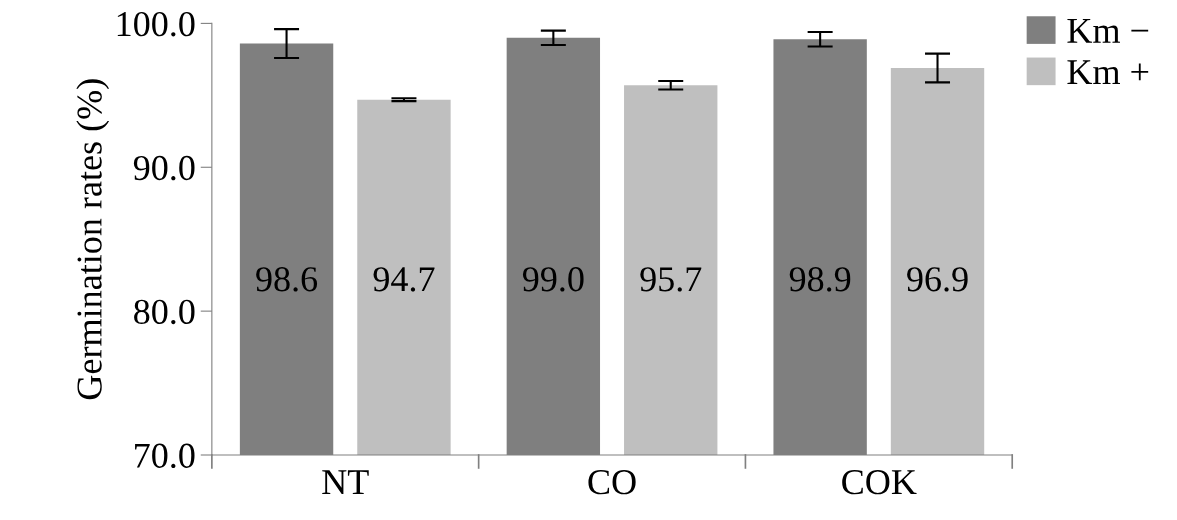  I want to click on y-tick-label: 80.0, so click(164, 312).